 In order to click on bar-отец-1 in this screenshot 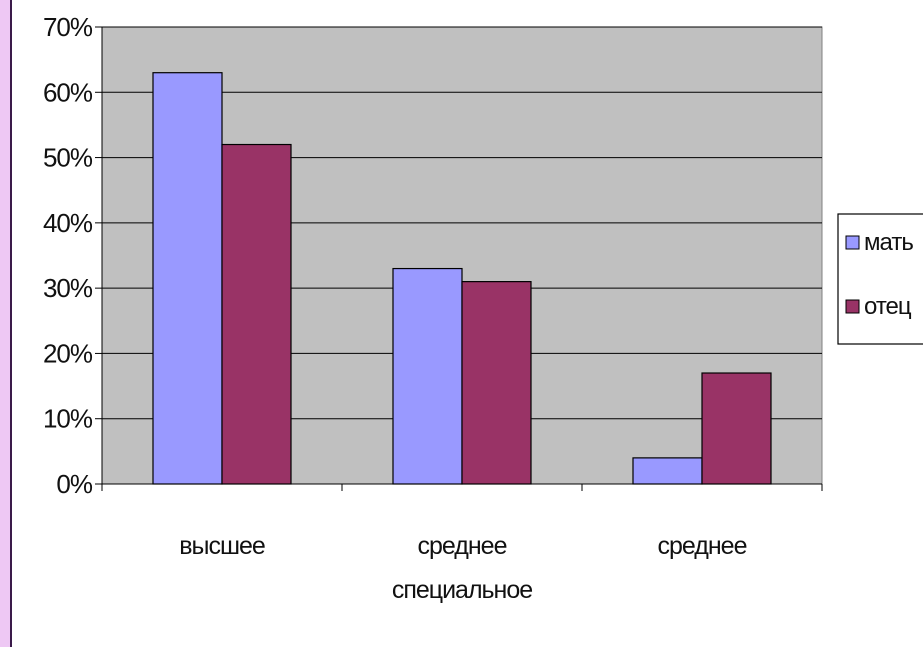, I will do `click(496, 383)`.